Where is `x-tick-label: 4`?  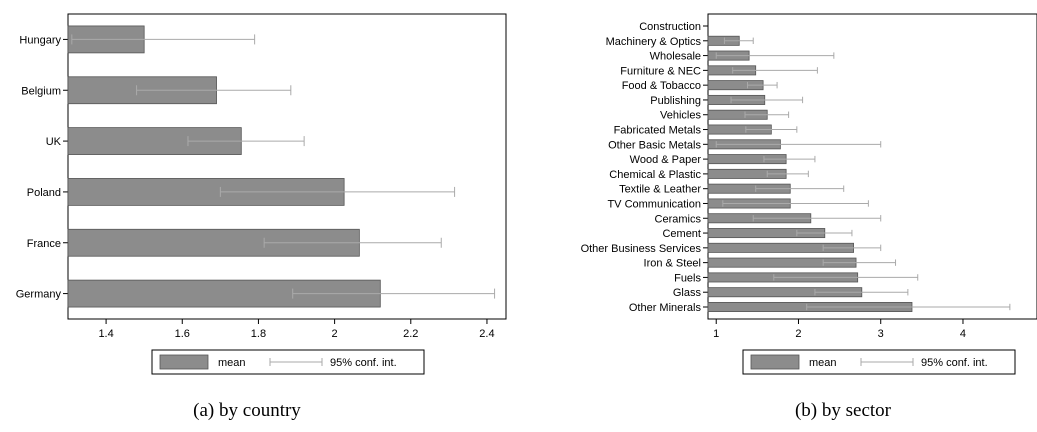 x-tick-label: 4 is located at coordinates (963, 334).